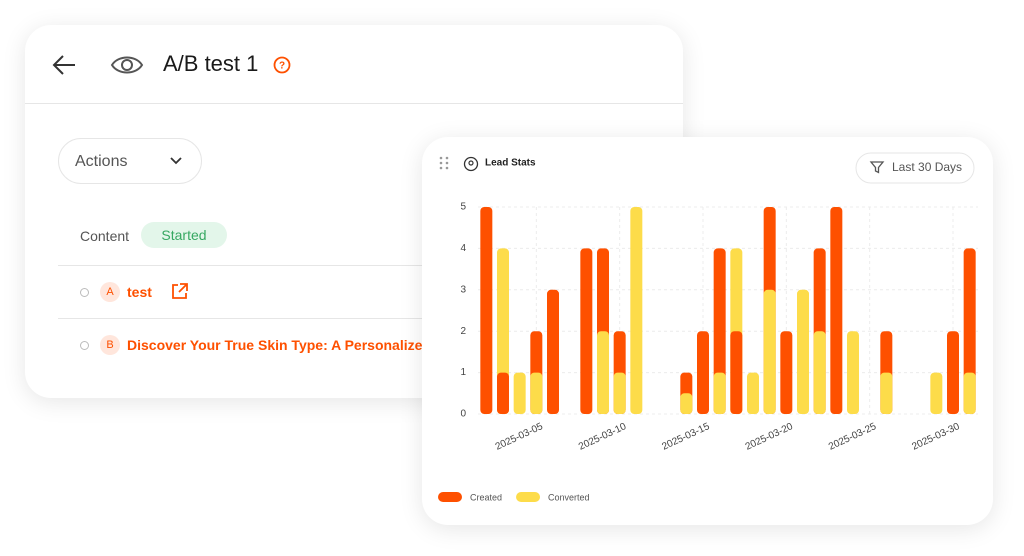 The width and height of the screenshot is (1024, 556). What do you see at coordinates (927, 167) in the screenshot?
I see `filter-label: Last 30 Days` at bounding box center [927, 167].